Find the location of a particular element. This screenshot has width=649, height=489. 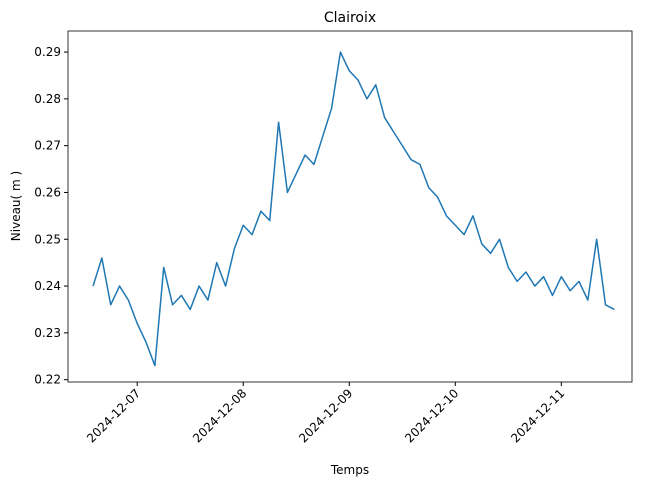

y-tick-label: 0.26 is located at coordinates (47, 192).